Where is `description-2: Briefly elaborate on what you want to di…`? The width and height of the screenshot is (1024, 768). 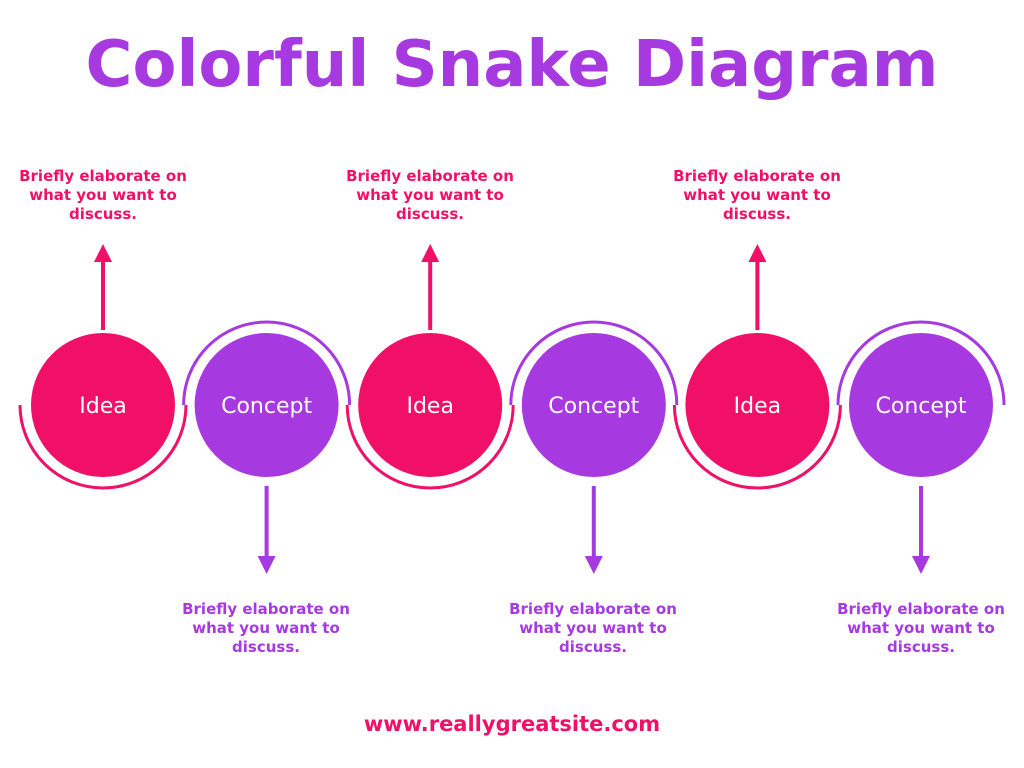 description-2: Briefly elaborate on what you want to di… is located at coordinates (266, 628).